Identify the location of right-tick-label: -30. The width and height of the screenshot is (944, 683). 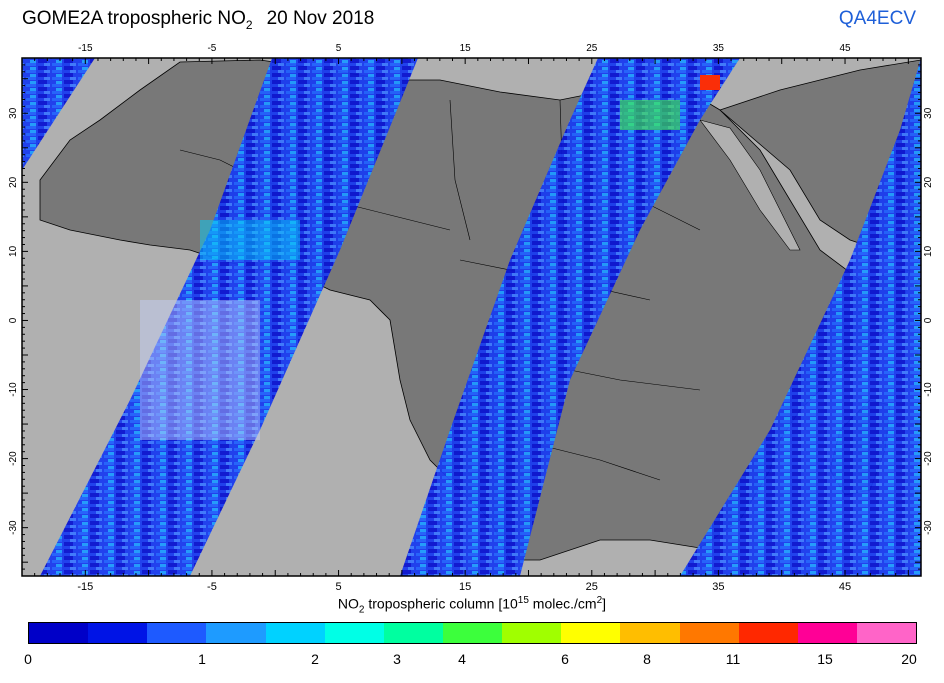
(928, 527).